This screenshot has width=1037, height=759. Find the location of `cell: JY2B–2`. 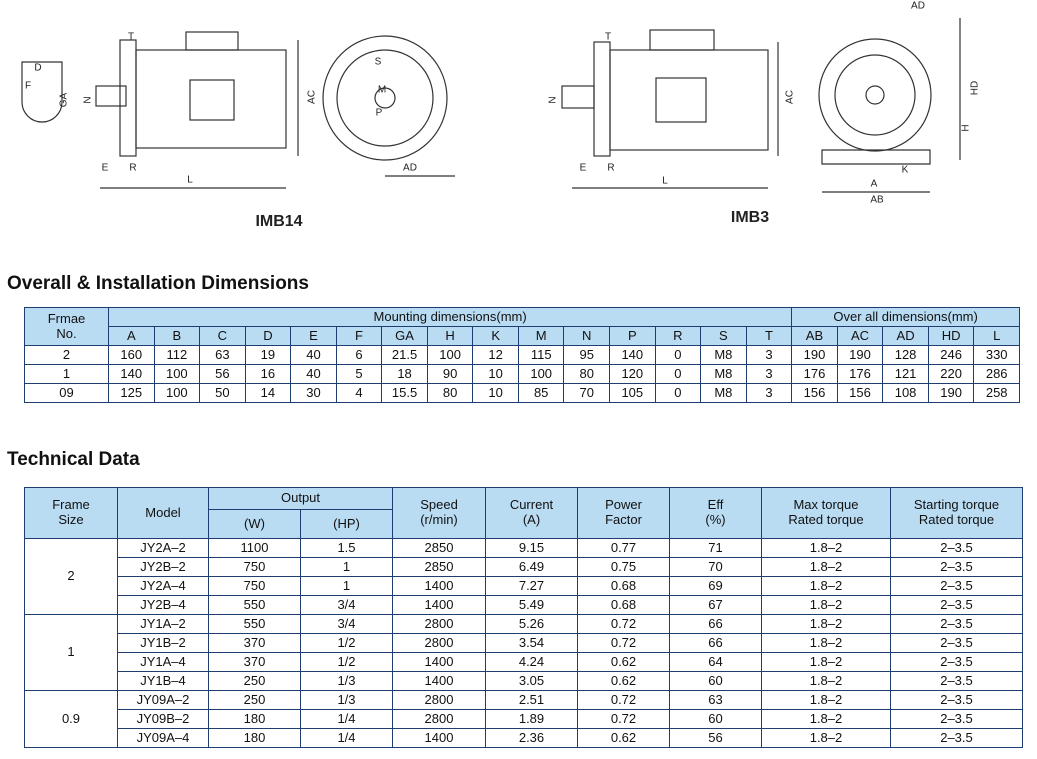

cell: JY2B–2 is located at coordinates (163, 567).